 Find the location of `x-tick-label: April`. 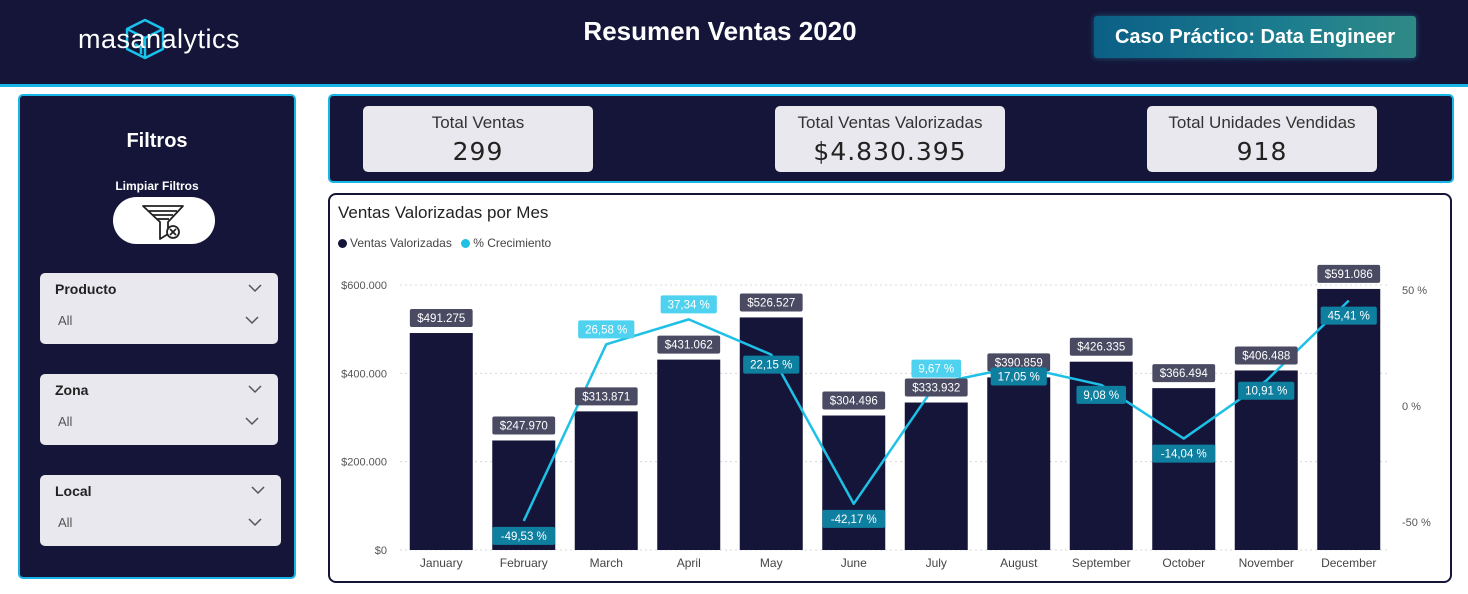

x-tick-label: April is located at coordinates (689, 563).